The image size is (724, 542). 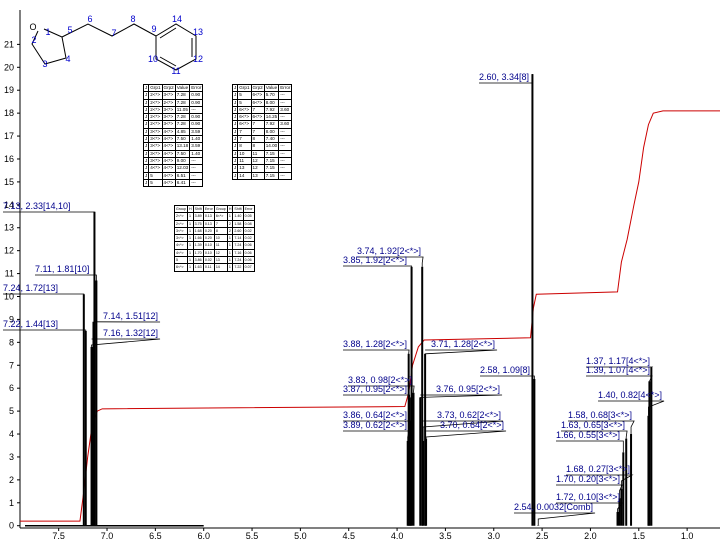 I want to click on y-tick-label: 17, so click(x=9, y=136).